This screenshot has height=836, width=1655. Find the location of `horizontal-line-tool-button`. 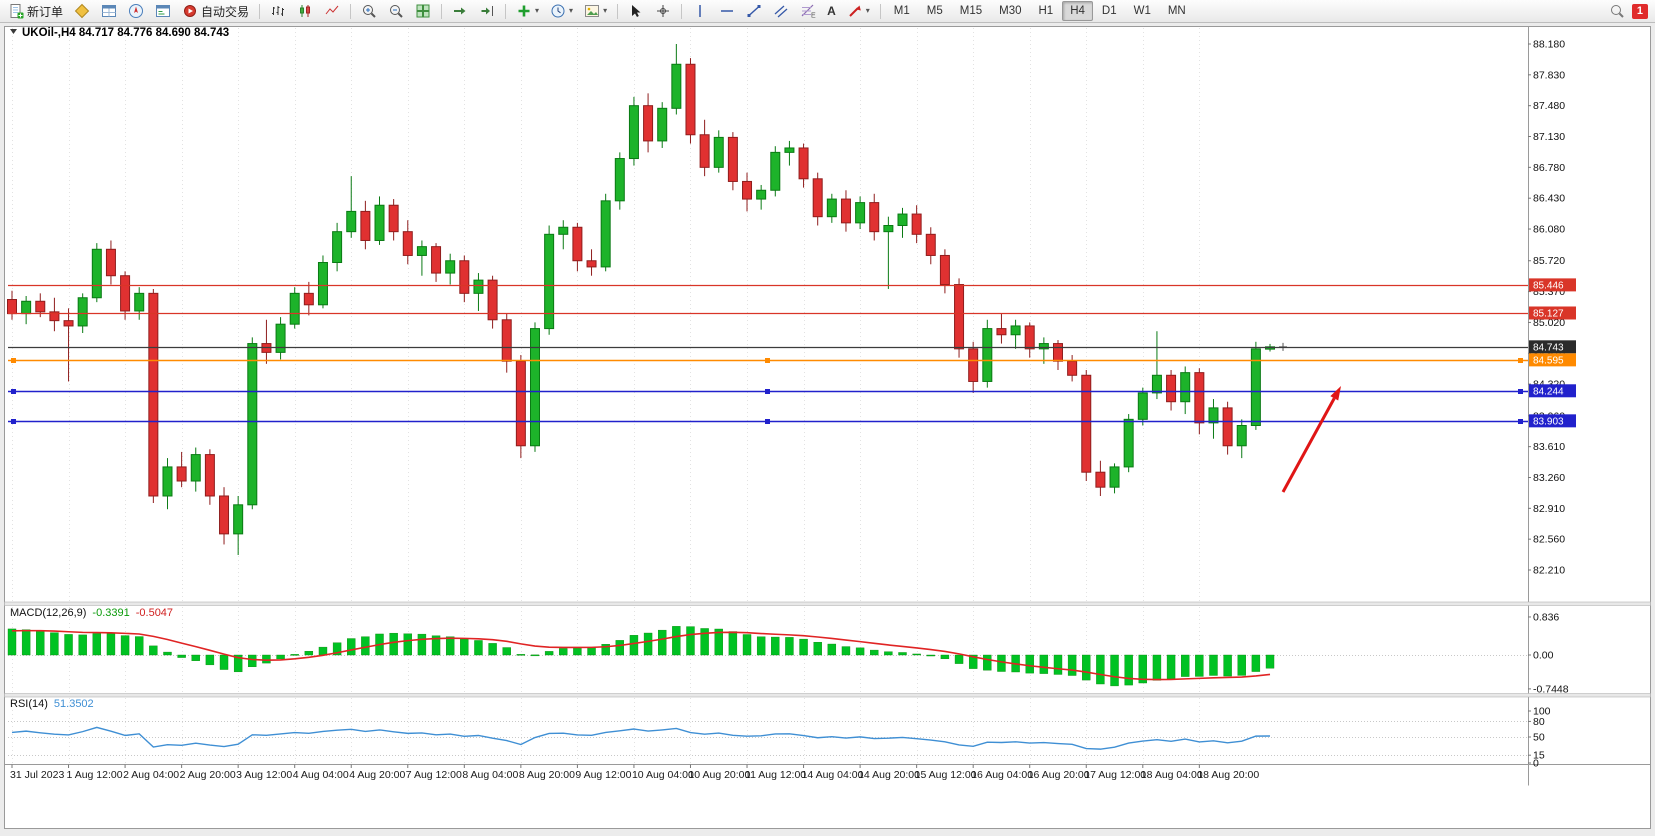

horizontal-line-tool-button is located at coordinates (727, 11).